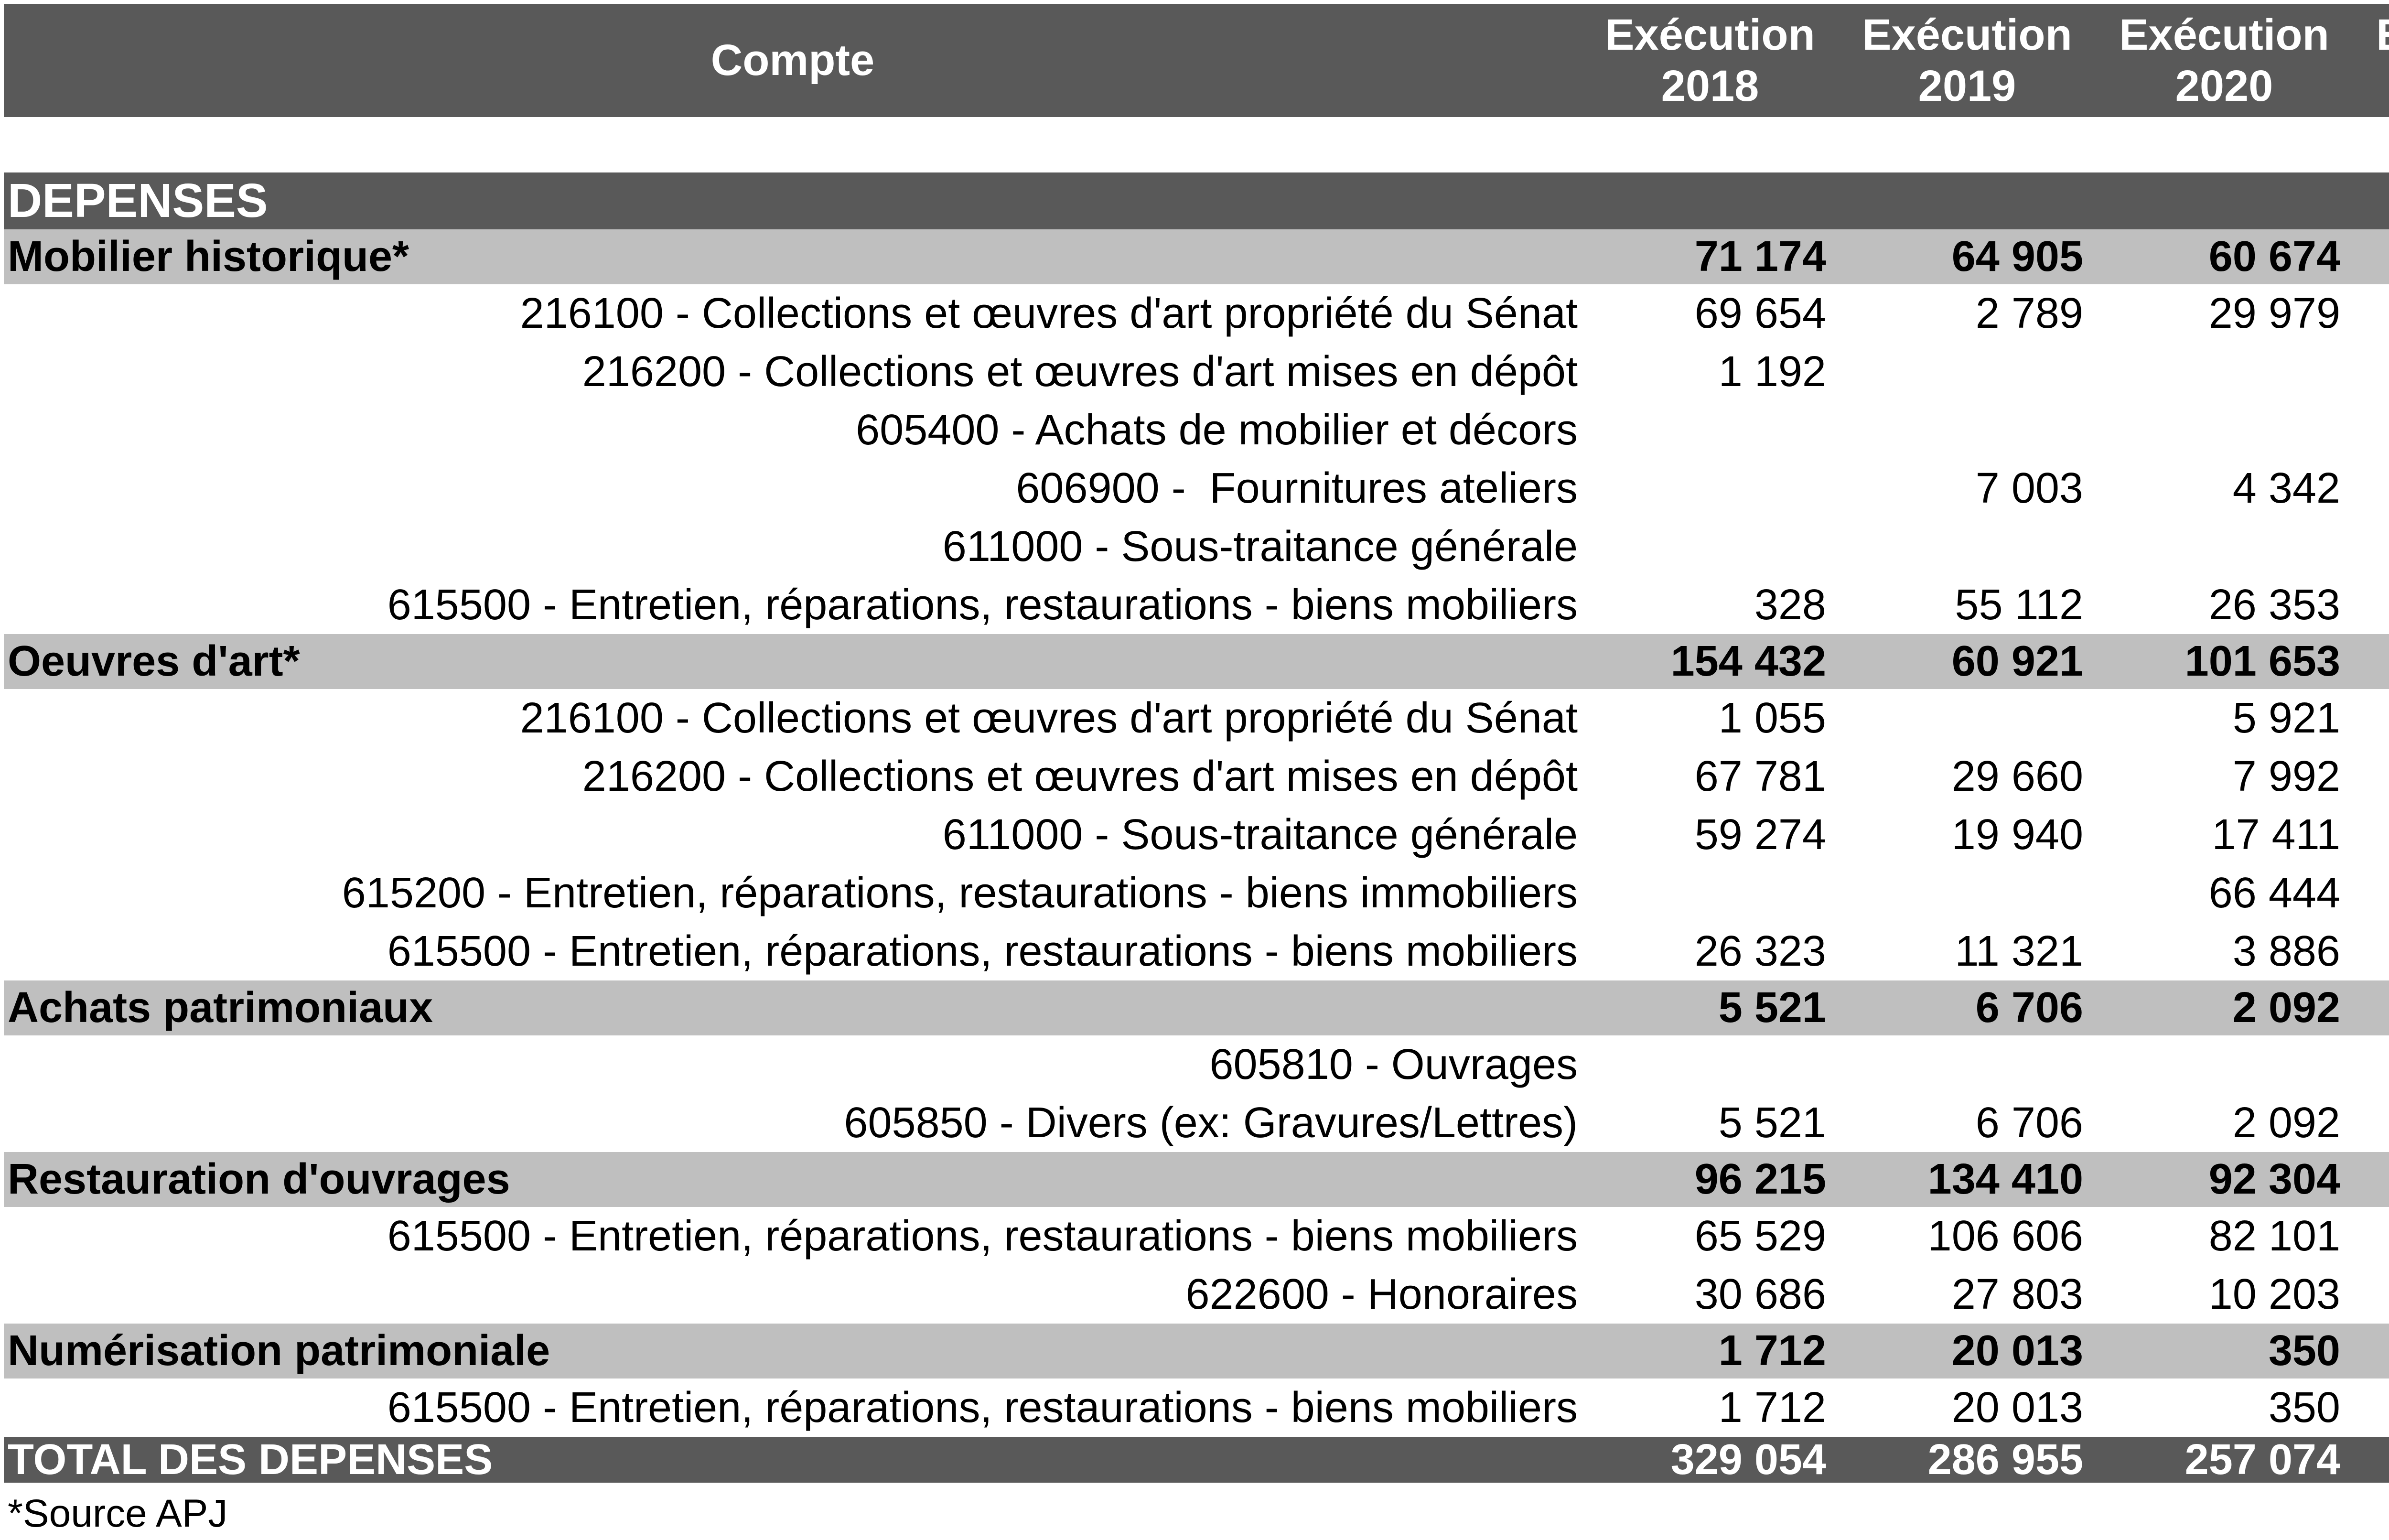 Image resolution: width=2389 pixels, height=1540 pixels. What do you see at coordinates (221, 1008) in the screenshot?
I see `section-label: Achats patrimoniaux` at bounding box center [221, 1008].